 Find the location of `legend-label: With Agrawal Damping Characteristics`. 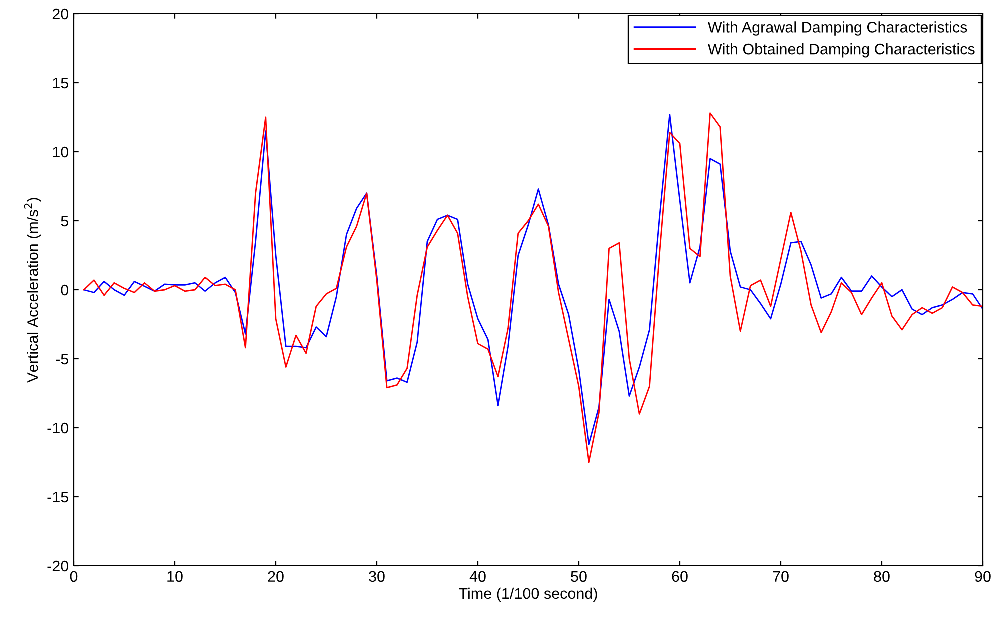

legend-label: With Agrawal Damping Characteristics is located at coordinates (838, 29).